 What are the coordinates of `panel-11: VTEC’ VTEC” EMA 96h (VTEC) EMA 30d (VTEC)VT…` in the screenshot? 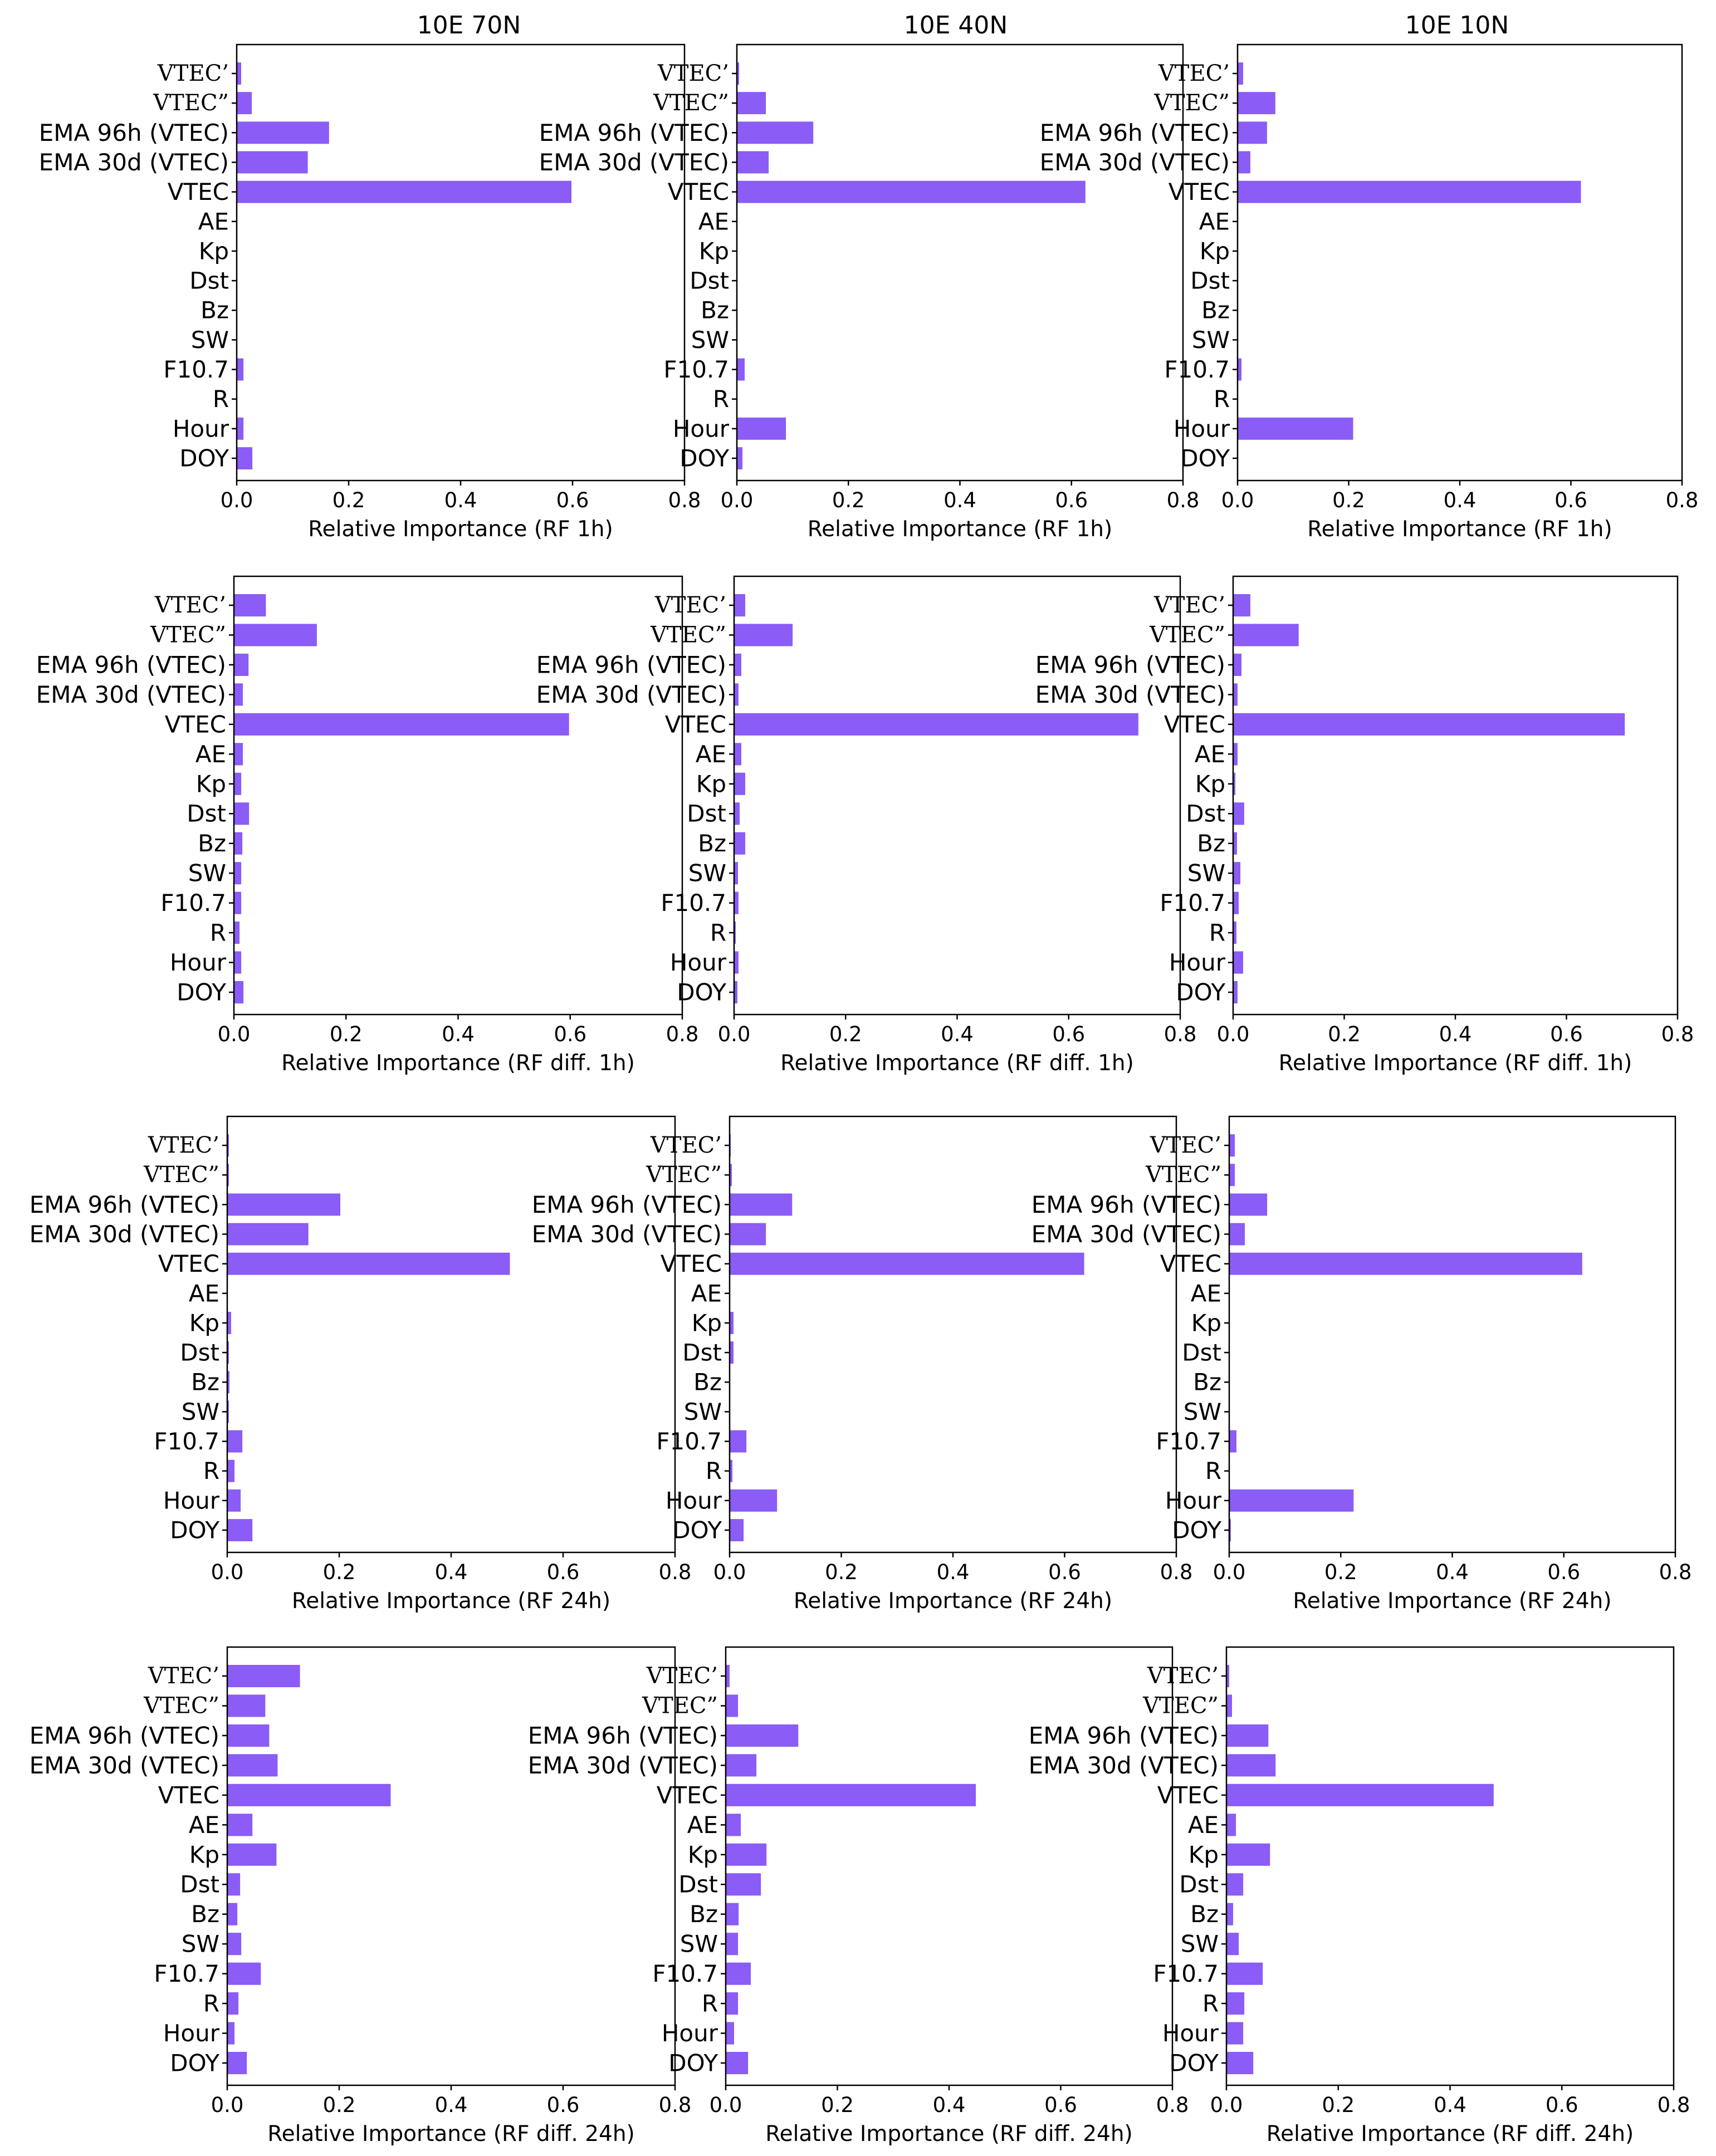 It's located at (858, 1896).